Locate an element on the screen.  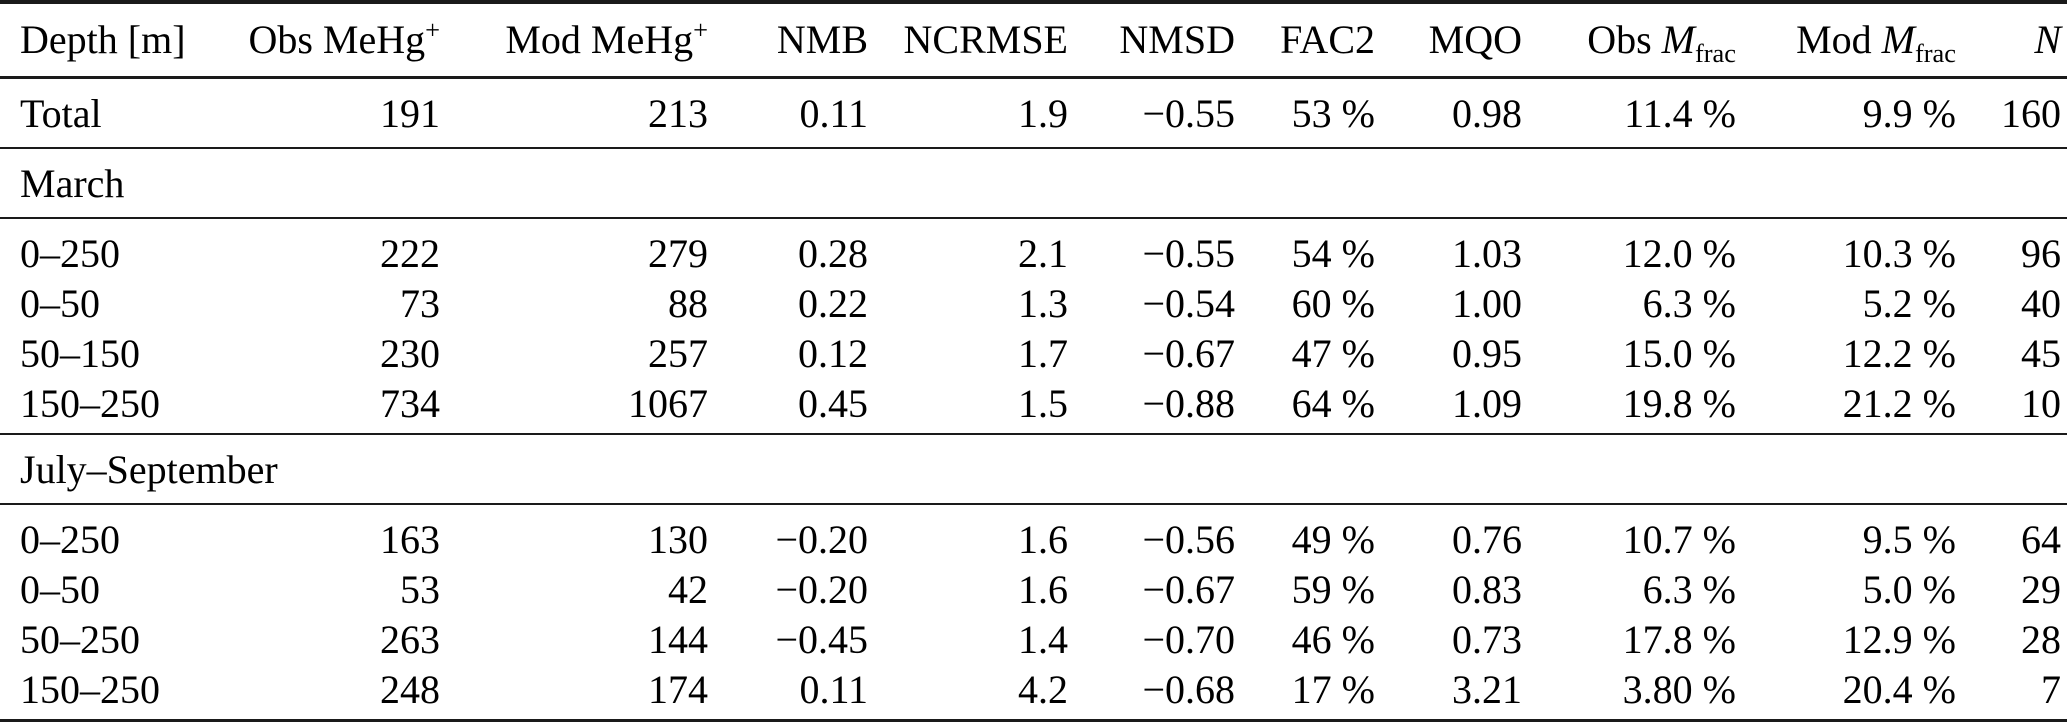
col-header-n: N is located at coordinates (2011, 40).